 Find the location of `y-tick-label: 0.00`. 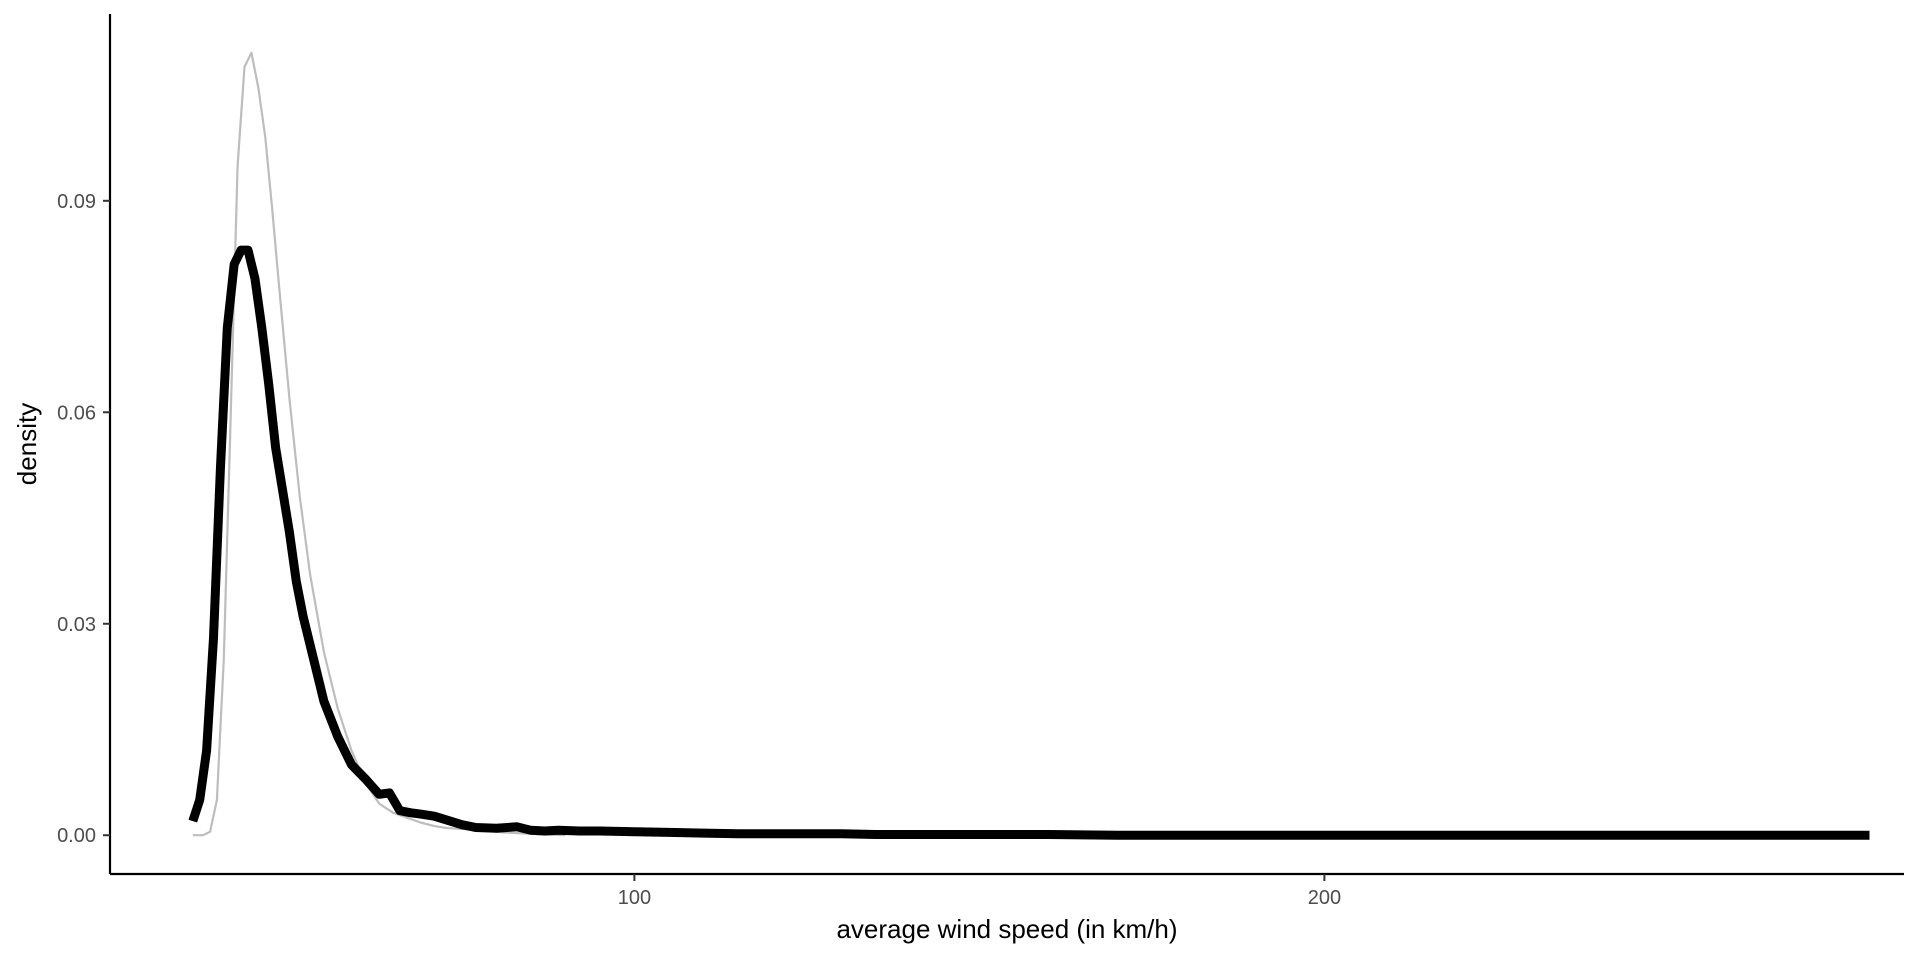

y-tick-label: 0.00 is located at coordinates (76, 836).